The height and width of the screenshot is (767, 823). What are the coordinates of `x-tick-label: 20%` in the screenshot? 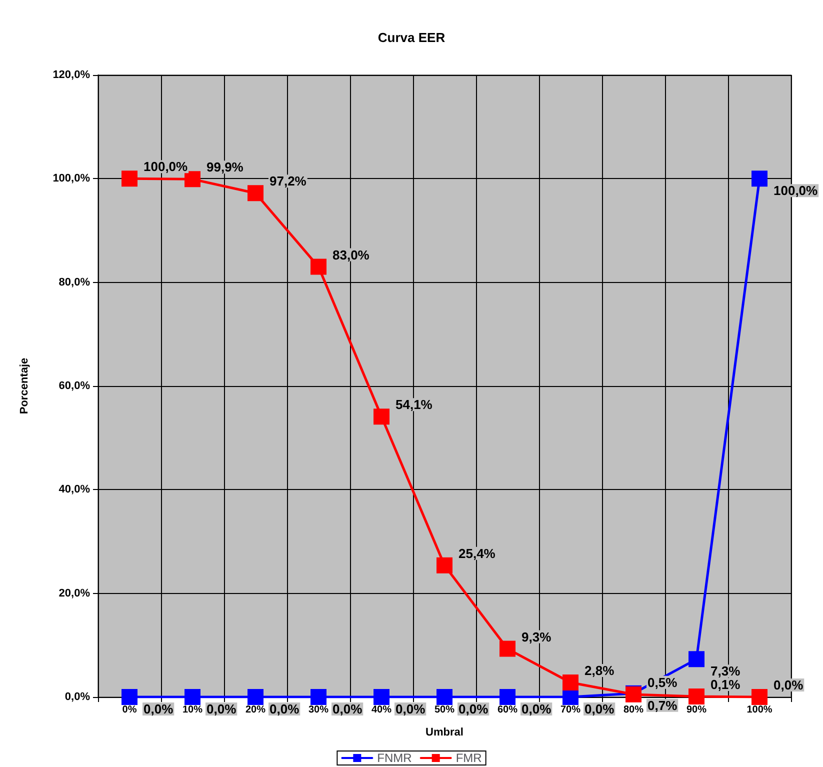 It's located at (255, 710).